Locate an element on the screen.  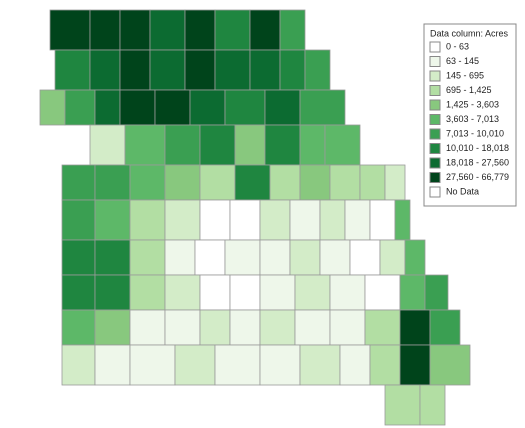
legend-label: 18,018 - 27,560 is located at coordinates (477, 162).